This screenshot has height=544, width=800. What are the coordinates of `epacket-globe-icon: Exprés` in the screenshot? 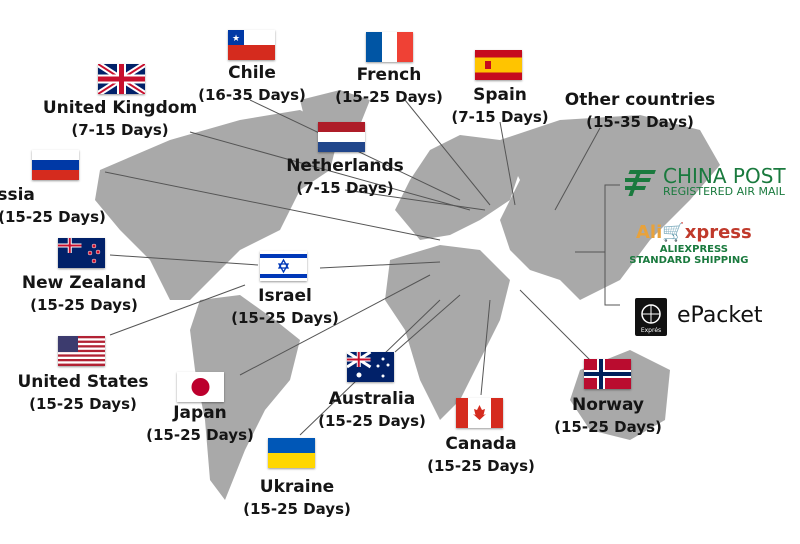 It's located at (651, 317).